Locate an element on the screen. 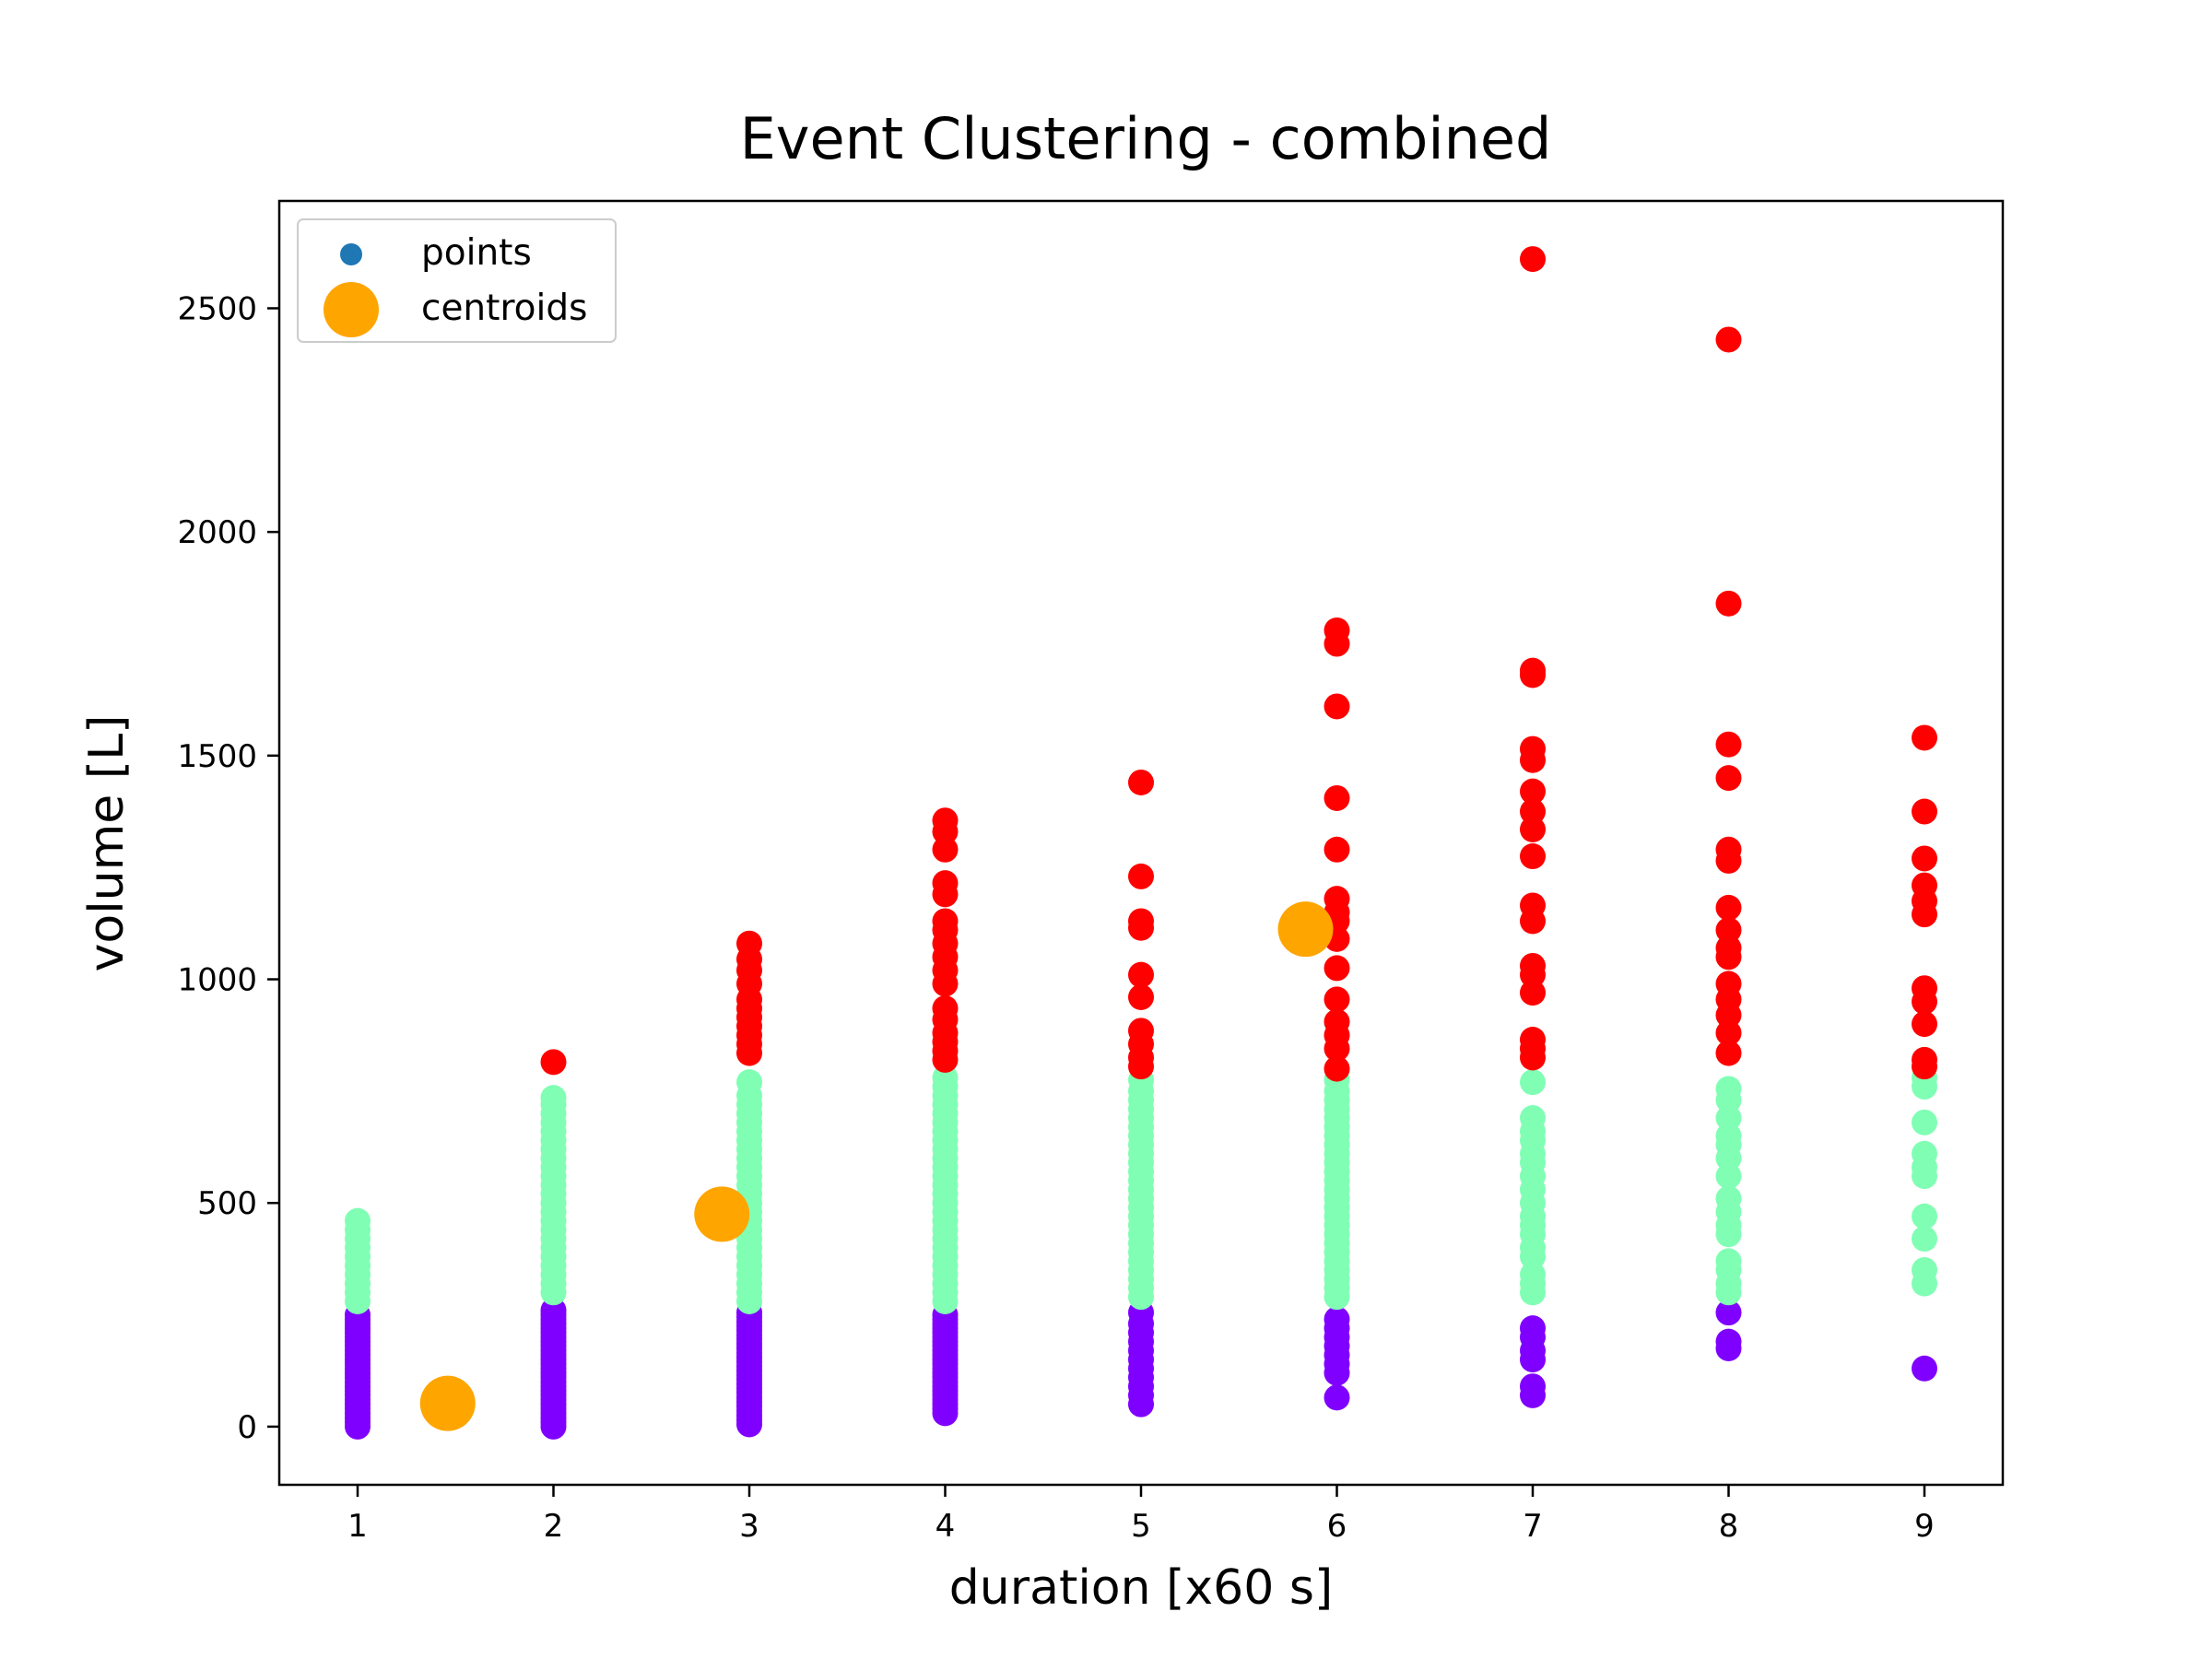 The image size is (2212, 1659). x-tick-label: 7 is located at coordinates (1533, 1526).